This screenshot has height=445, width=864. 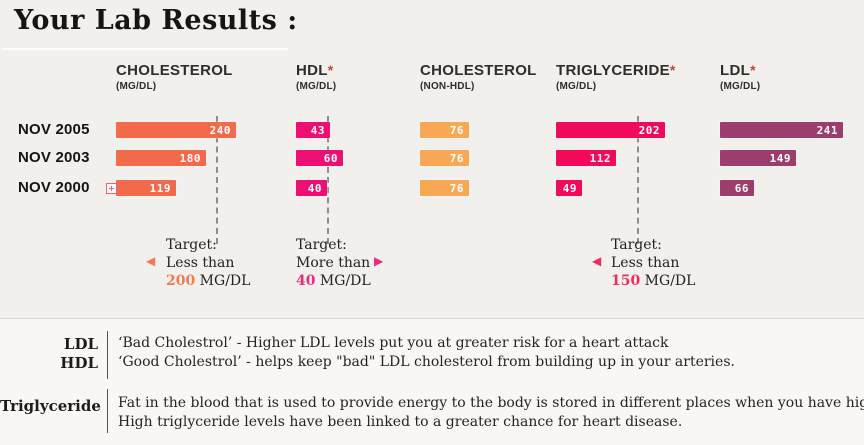 I want to click on target-note-hdl: Target: More than 40 MG/DL, so click(x=333, y=263).